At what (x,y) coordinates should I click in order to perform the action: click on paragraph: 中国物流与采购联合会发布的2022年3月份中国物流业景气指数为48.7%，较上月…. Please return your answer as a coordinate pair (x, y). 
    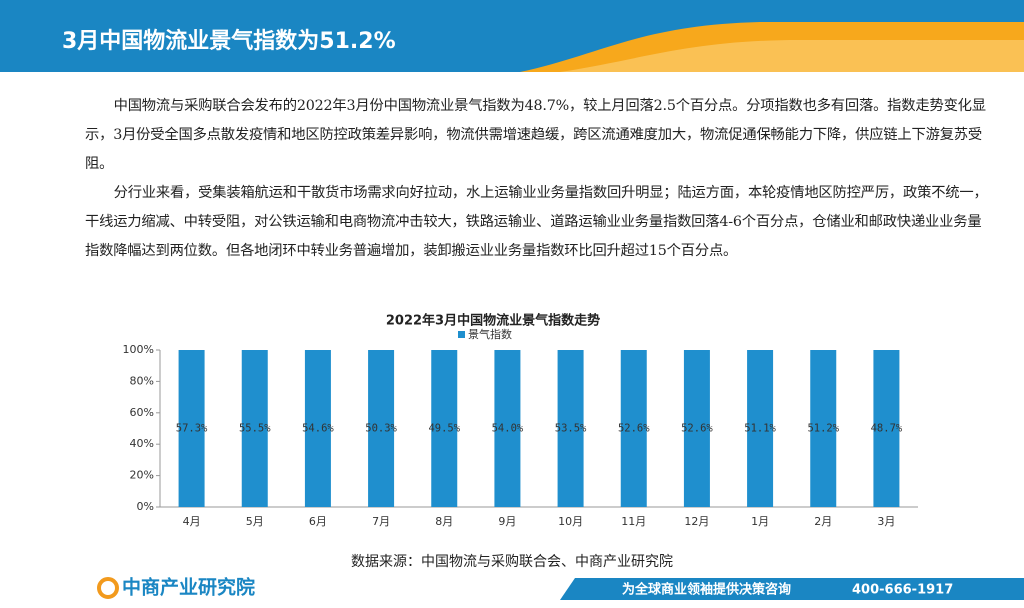
    Looking at the image, I should click on (535, 135).